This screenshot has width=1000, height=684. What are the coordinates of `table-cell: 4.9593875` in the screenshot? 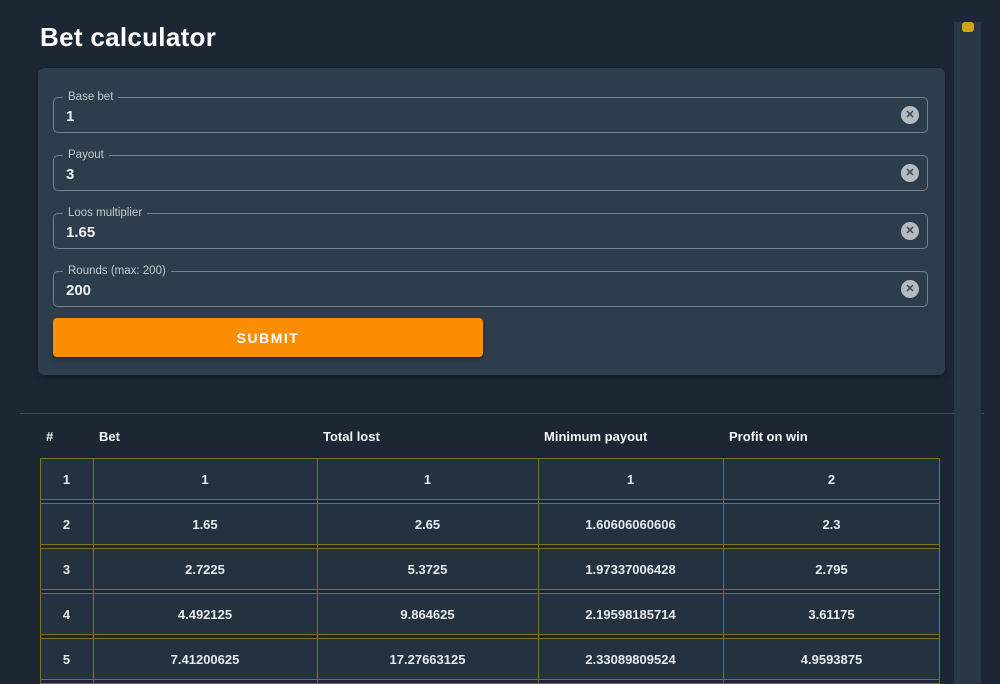 It's located at (831, 659).